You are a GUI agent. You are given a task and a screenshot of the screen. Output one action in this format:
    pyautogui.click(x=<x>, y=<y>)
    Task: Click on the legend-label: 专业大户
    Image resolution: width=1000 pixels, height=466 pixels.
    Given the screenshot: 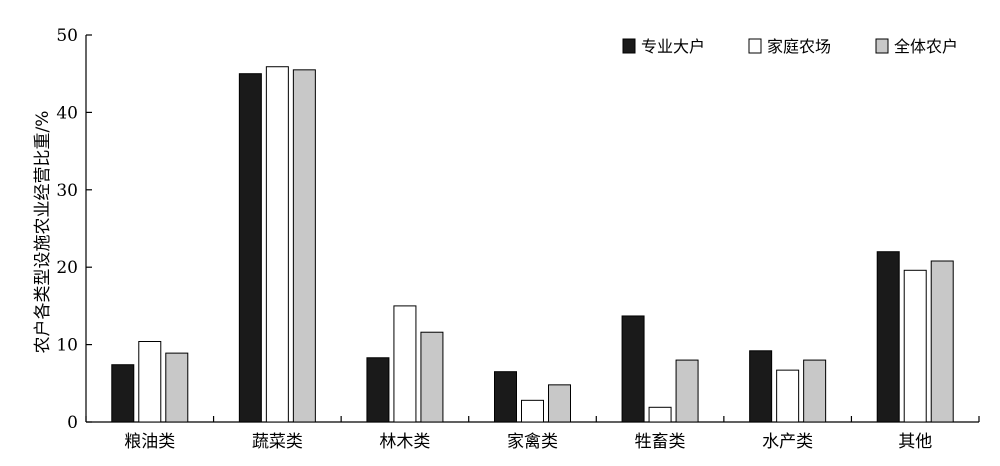 What is the action you would take?
    pyautogui.click(x=673, y=46)
    